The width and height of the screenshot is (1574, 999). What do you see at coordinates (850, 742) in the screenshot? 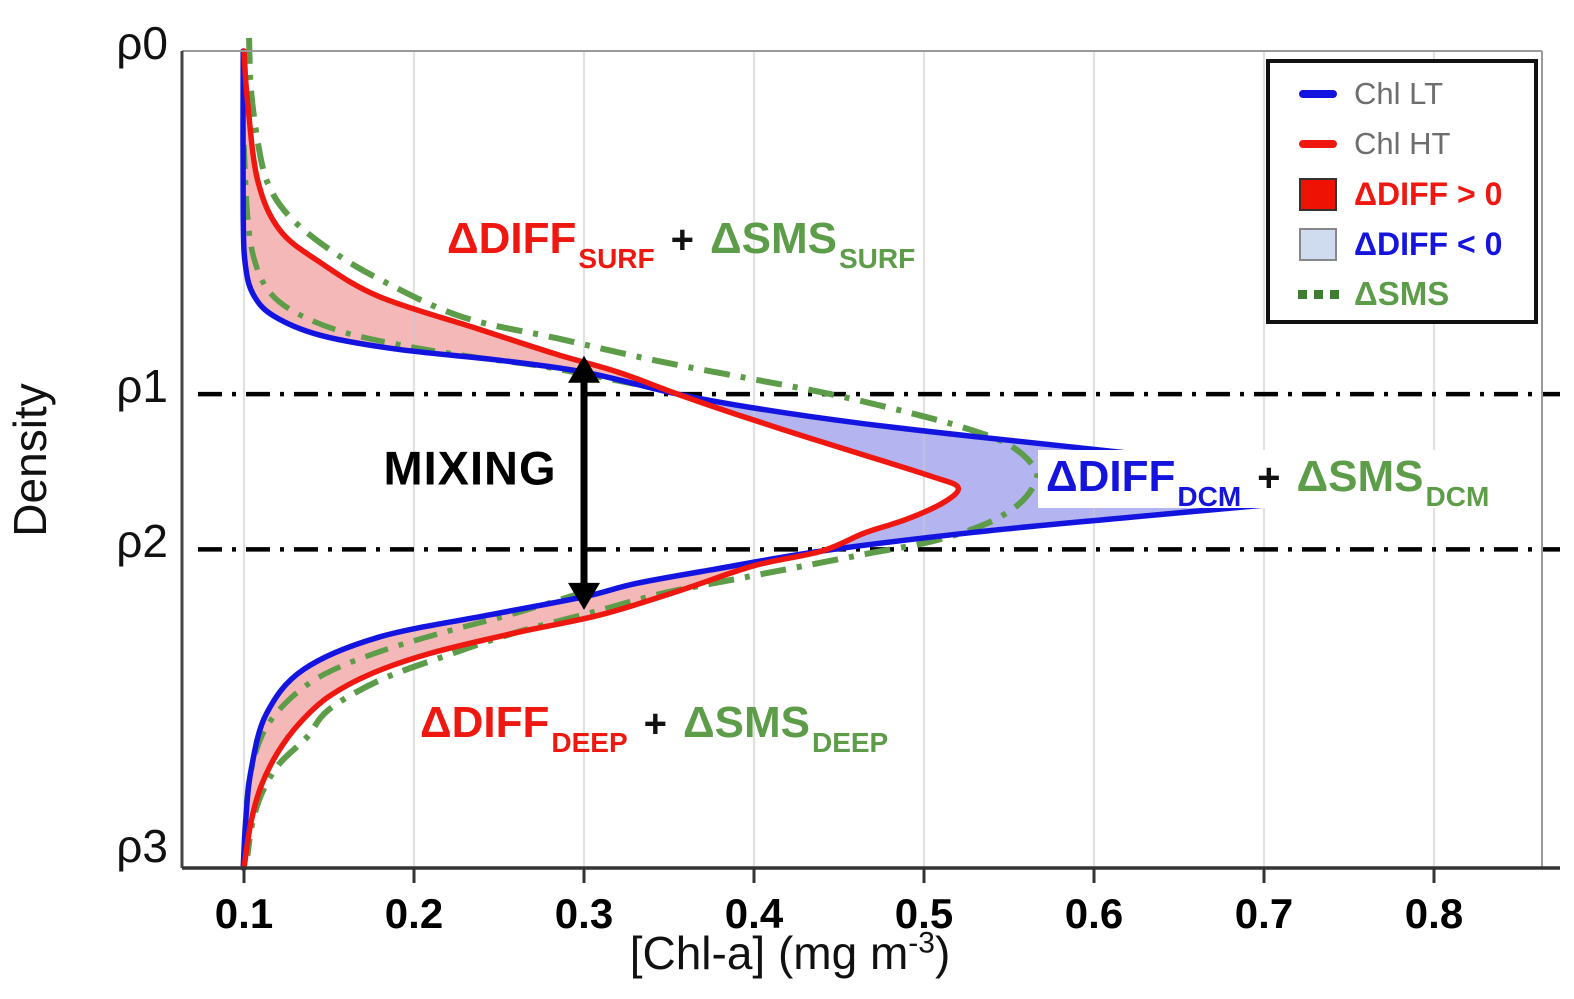
I see `sms-deep-subscript: DEEP` at bounding box center [850, 742].